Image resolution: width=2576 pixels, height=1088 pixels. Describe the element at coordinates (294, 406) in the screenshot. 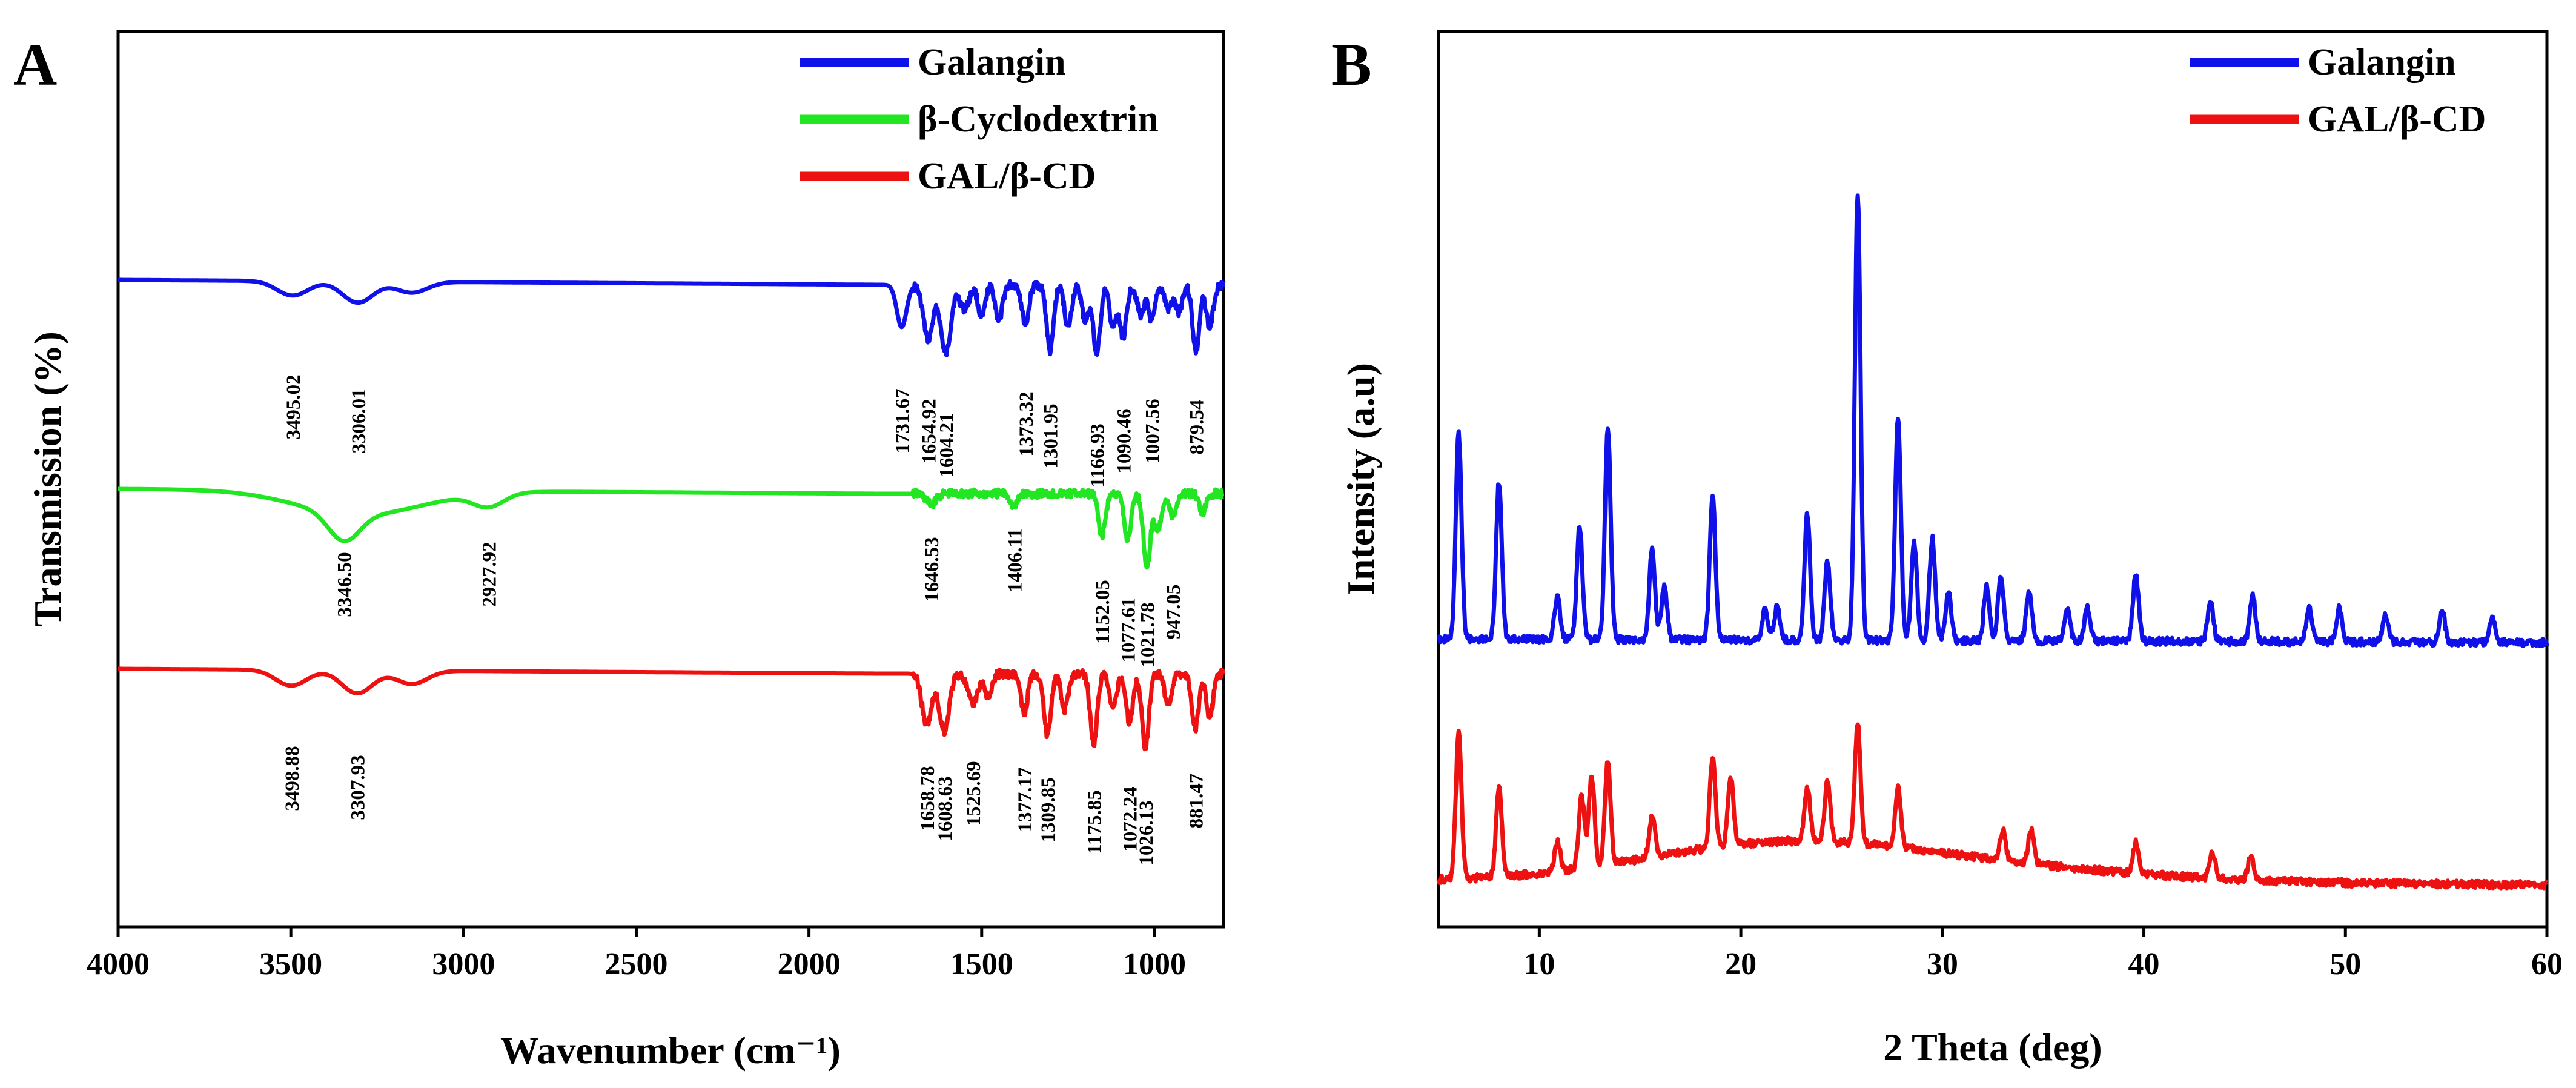

I see `panel-a-galangin-peak-label: 3495.02` at that location.